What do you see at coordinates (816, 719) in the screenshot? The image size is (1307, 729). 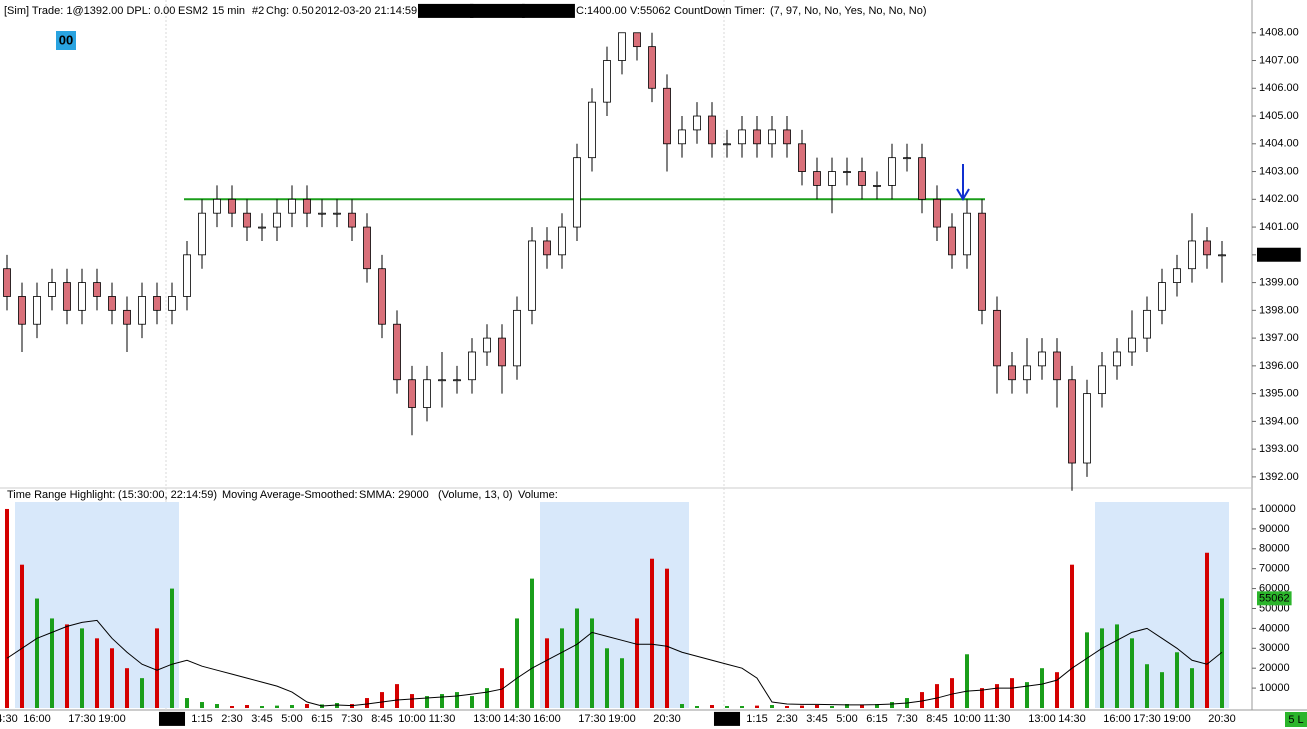 I see `x-tick-label: 3:45` at bounding box center [816, 719].